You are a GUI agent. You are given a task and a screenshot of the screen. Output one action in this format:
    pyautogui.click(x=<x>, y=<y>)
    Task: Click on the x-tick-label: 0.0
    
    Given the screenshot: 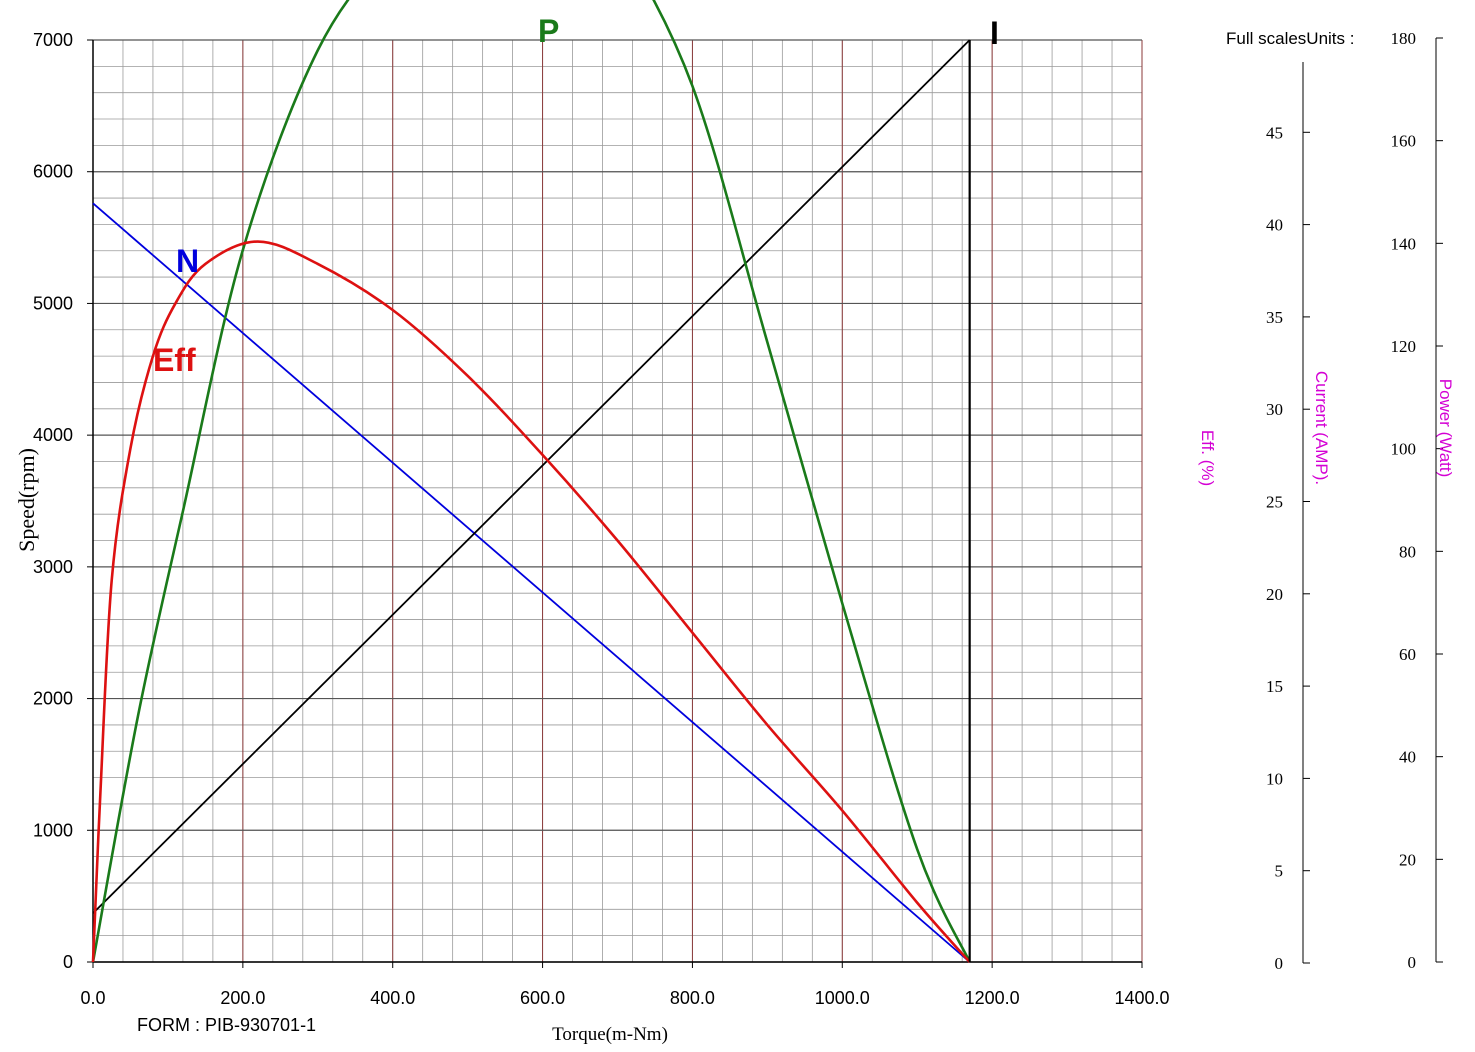 What is the action you would take?
    pyautogui.click(x=92, y=998)
    